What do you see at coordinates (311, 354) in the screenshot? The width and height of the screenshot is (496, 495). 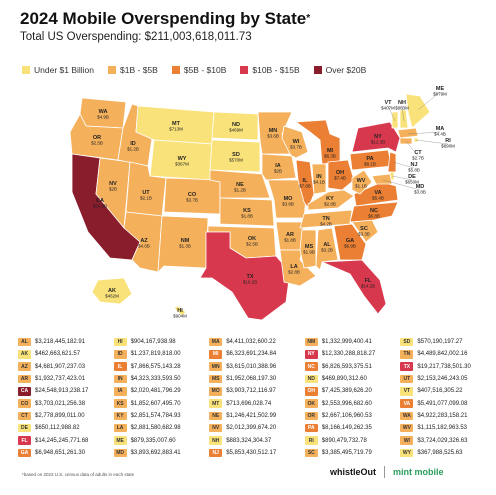 I see `state-abbr-badge: NY` at bounding box center [311, 354].